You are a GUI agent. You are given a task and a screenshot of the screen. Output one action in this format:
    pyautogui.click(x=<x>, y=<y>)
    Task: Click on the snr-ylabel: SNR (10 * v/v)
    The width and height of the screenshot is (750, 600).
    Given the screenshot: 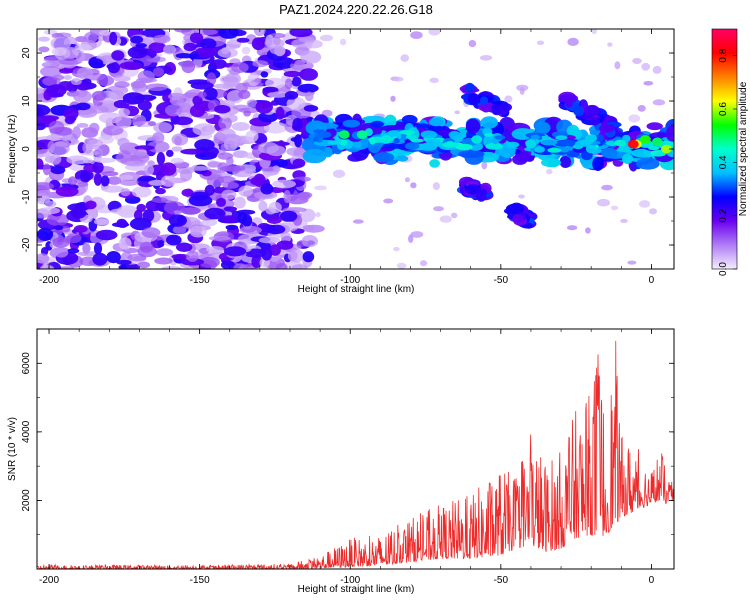 What is the action you would take?
    pyautogui.click(x=12, y=449)
    